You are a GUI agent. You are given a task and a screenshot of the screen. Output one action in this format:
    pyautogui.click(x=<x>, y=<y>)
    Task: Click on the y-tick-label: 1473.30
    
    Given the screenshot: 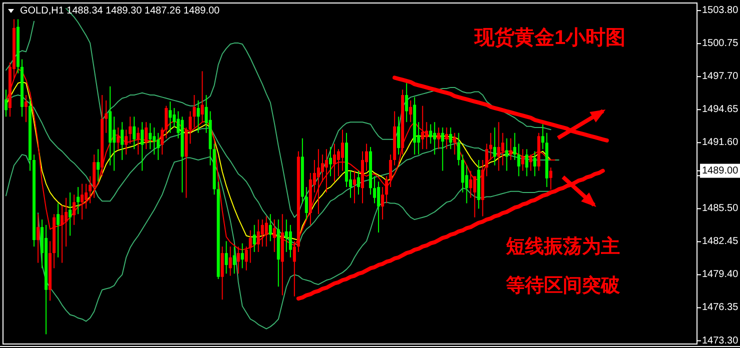 What is the action you would take?
    pyautogui.click(x=720, y=340)
    